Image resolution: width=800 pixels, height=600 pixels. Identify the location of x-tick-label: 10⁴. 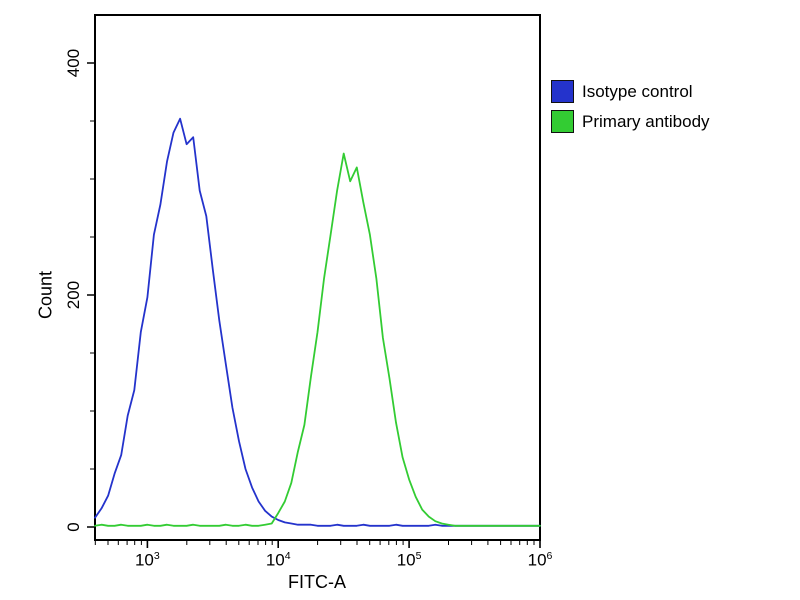
(278, 560).